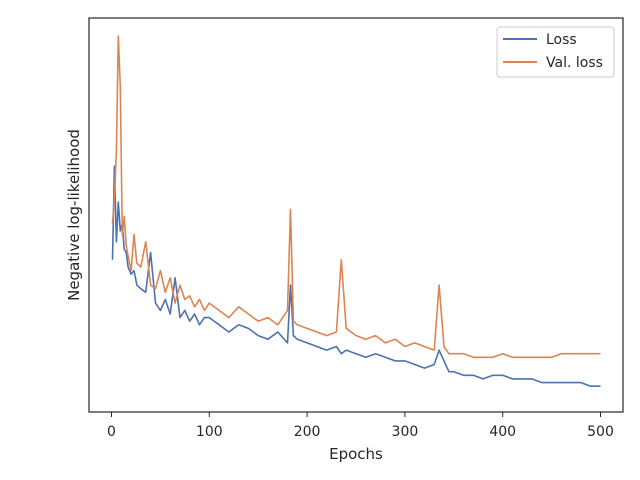 The image size is (640, 480). Describe the element at coordinates (307, 432) in the screenshot. I see `x-tick-label: 200` at that location.